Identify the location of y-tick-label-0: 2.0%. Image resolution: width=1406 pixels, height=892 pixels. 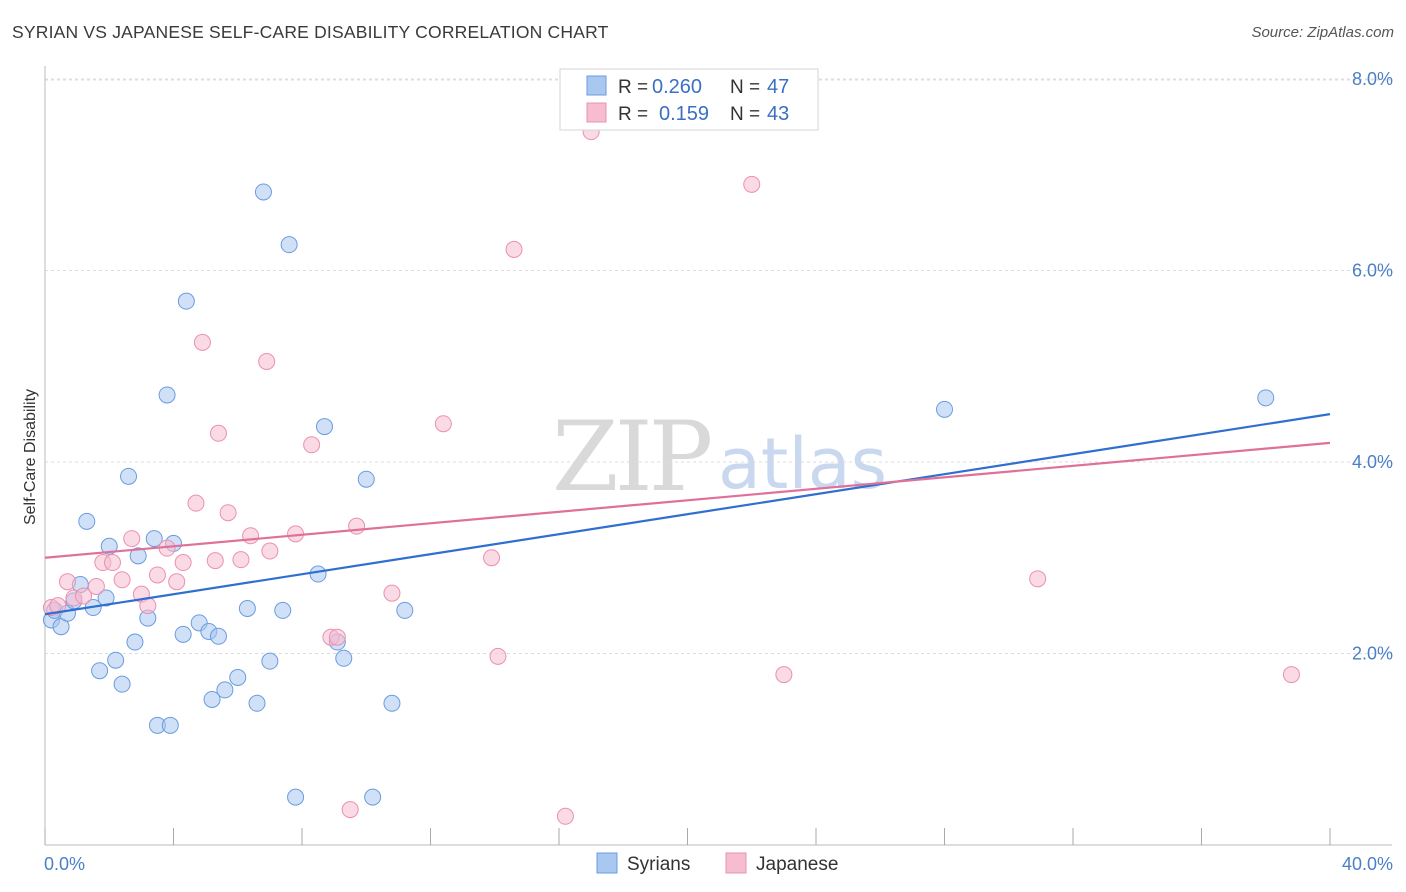
(1372, 654).